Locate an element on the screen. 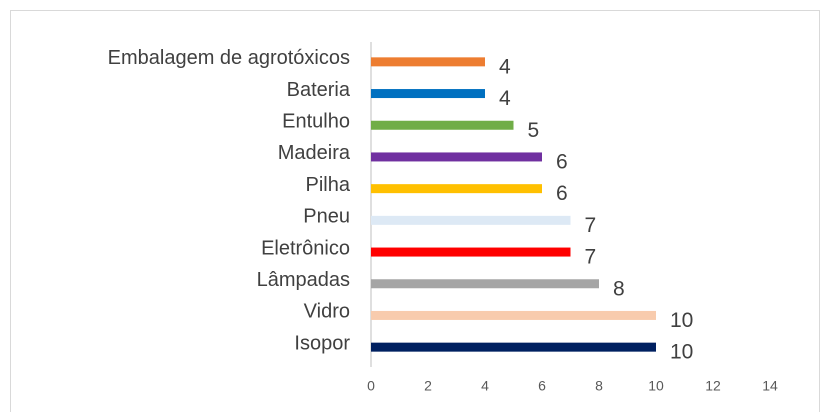  y-tick-label: Embalagem de agrotóxicos is located at coordinates (229, 58).